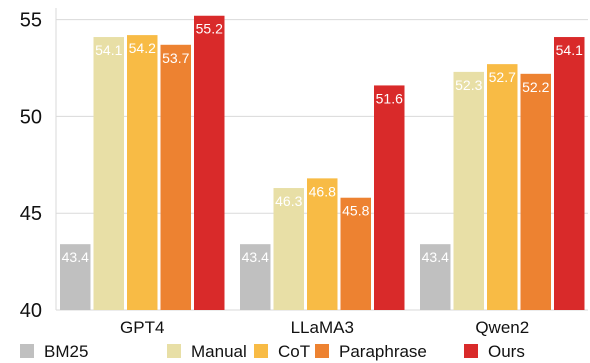 This screenshot has width=590, height=363. I want to click on legend-label: Manual, so click(219, 351).